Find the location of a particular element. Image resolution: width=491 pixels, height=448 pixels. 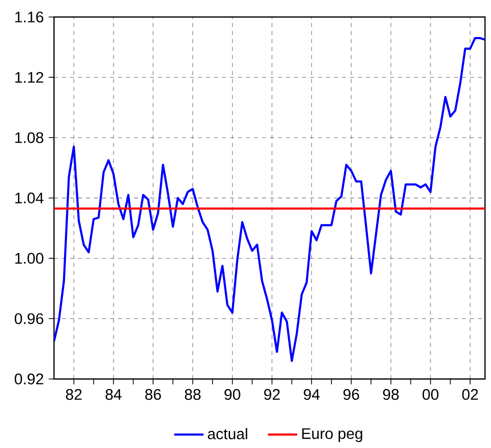

y-tick-label: 1.16 is located at coordinates (29, 17).